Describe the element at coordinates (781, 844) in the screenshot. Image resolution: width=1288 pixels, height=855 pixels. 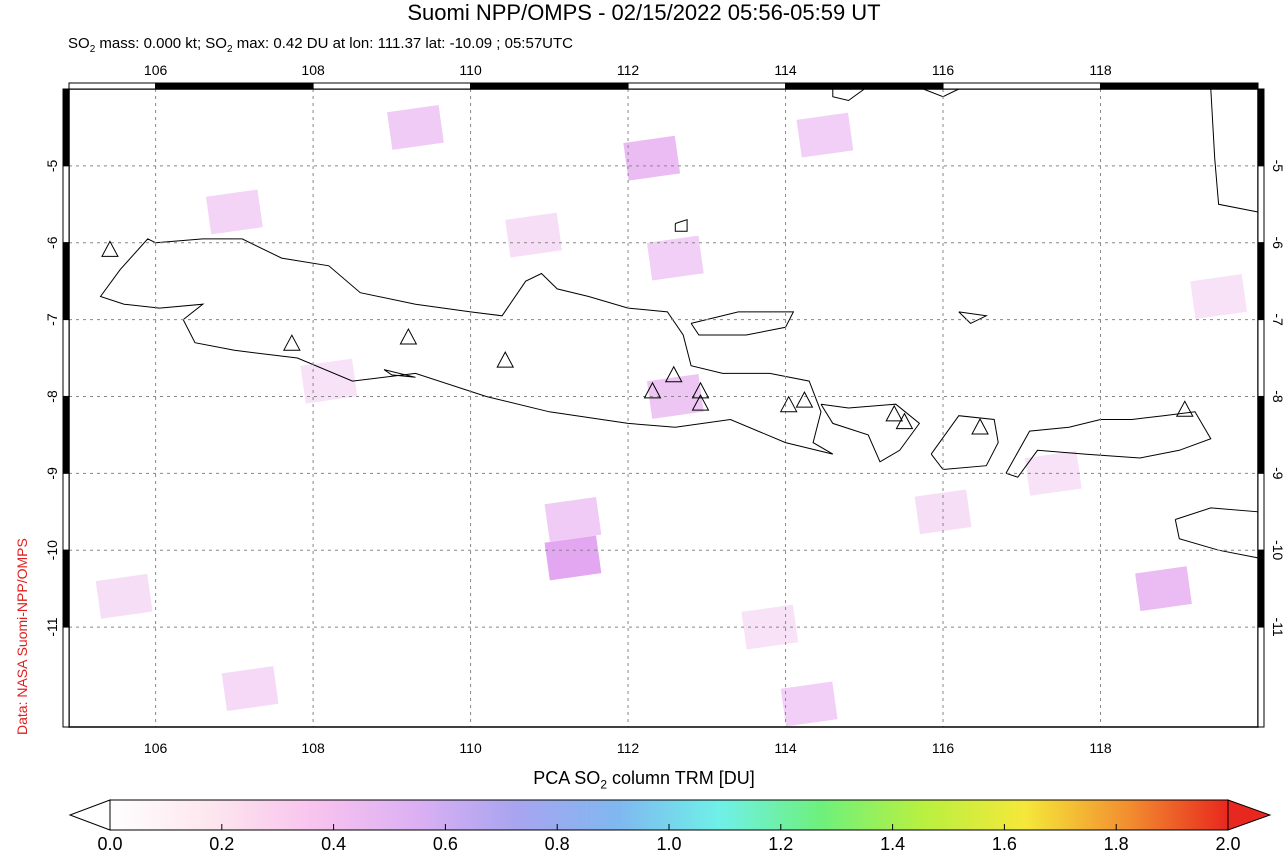
I see `colorbar-tick-label: 1.2` at that location.